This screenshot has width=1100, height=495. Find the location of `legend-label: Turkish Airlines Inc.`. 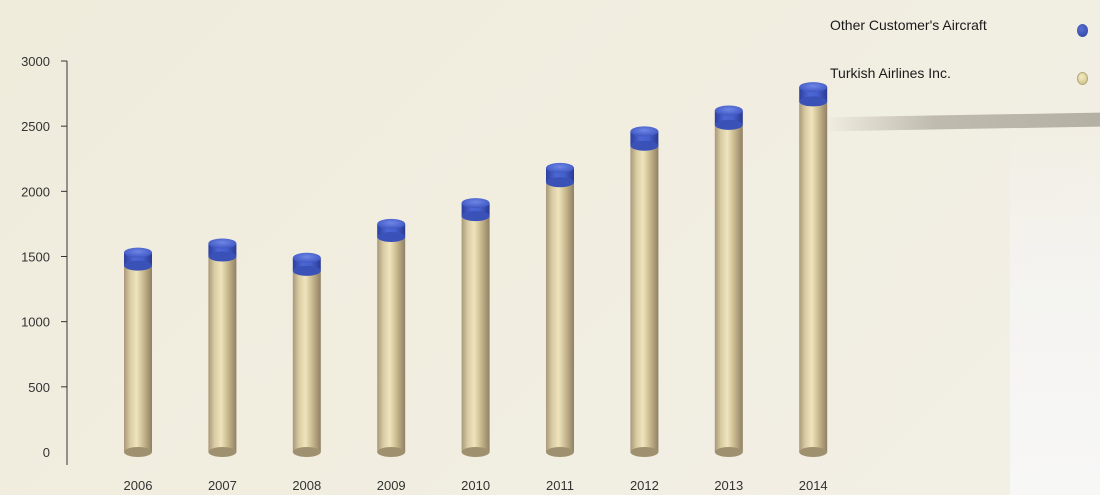

legend-label: Turkish Airlines Inc. is located at coordinates (890, 73).